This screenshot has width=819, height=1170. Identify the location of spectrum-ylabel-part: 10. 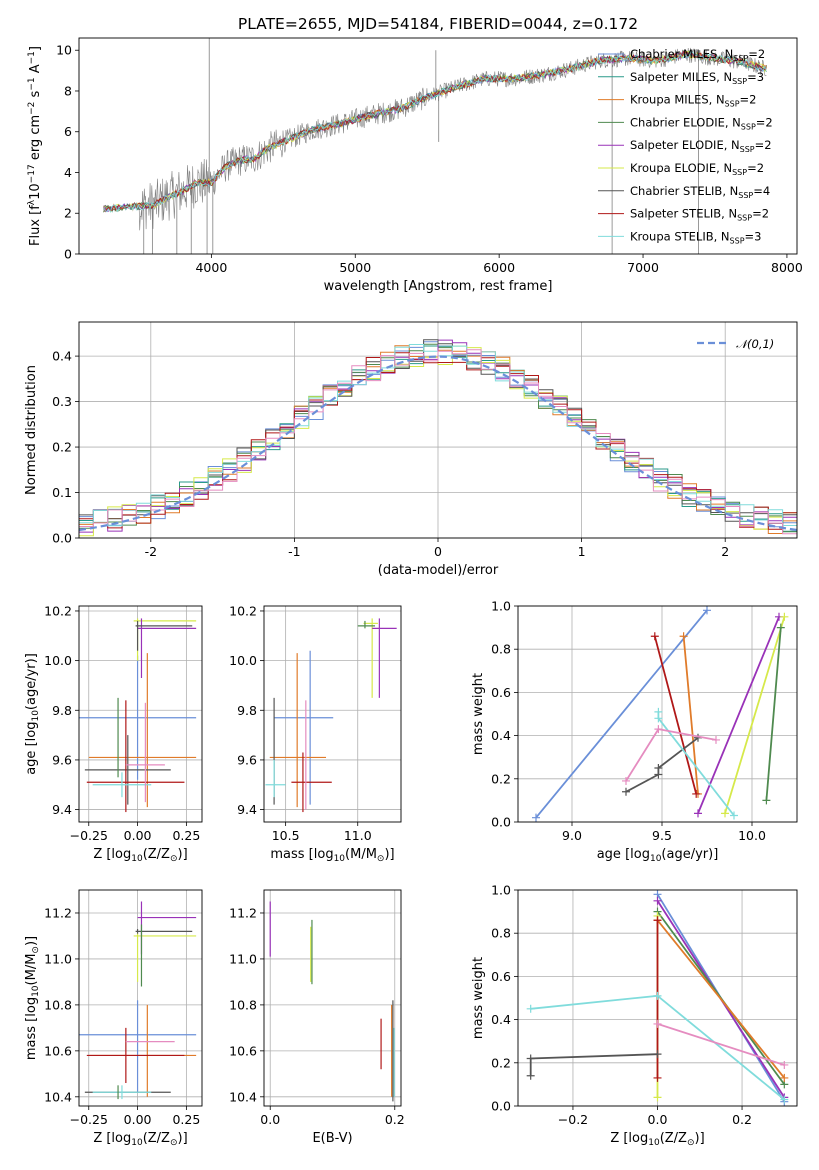
(35, 191).